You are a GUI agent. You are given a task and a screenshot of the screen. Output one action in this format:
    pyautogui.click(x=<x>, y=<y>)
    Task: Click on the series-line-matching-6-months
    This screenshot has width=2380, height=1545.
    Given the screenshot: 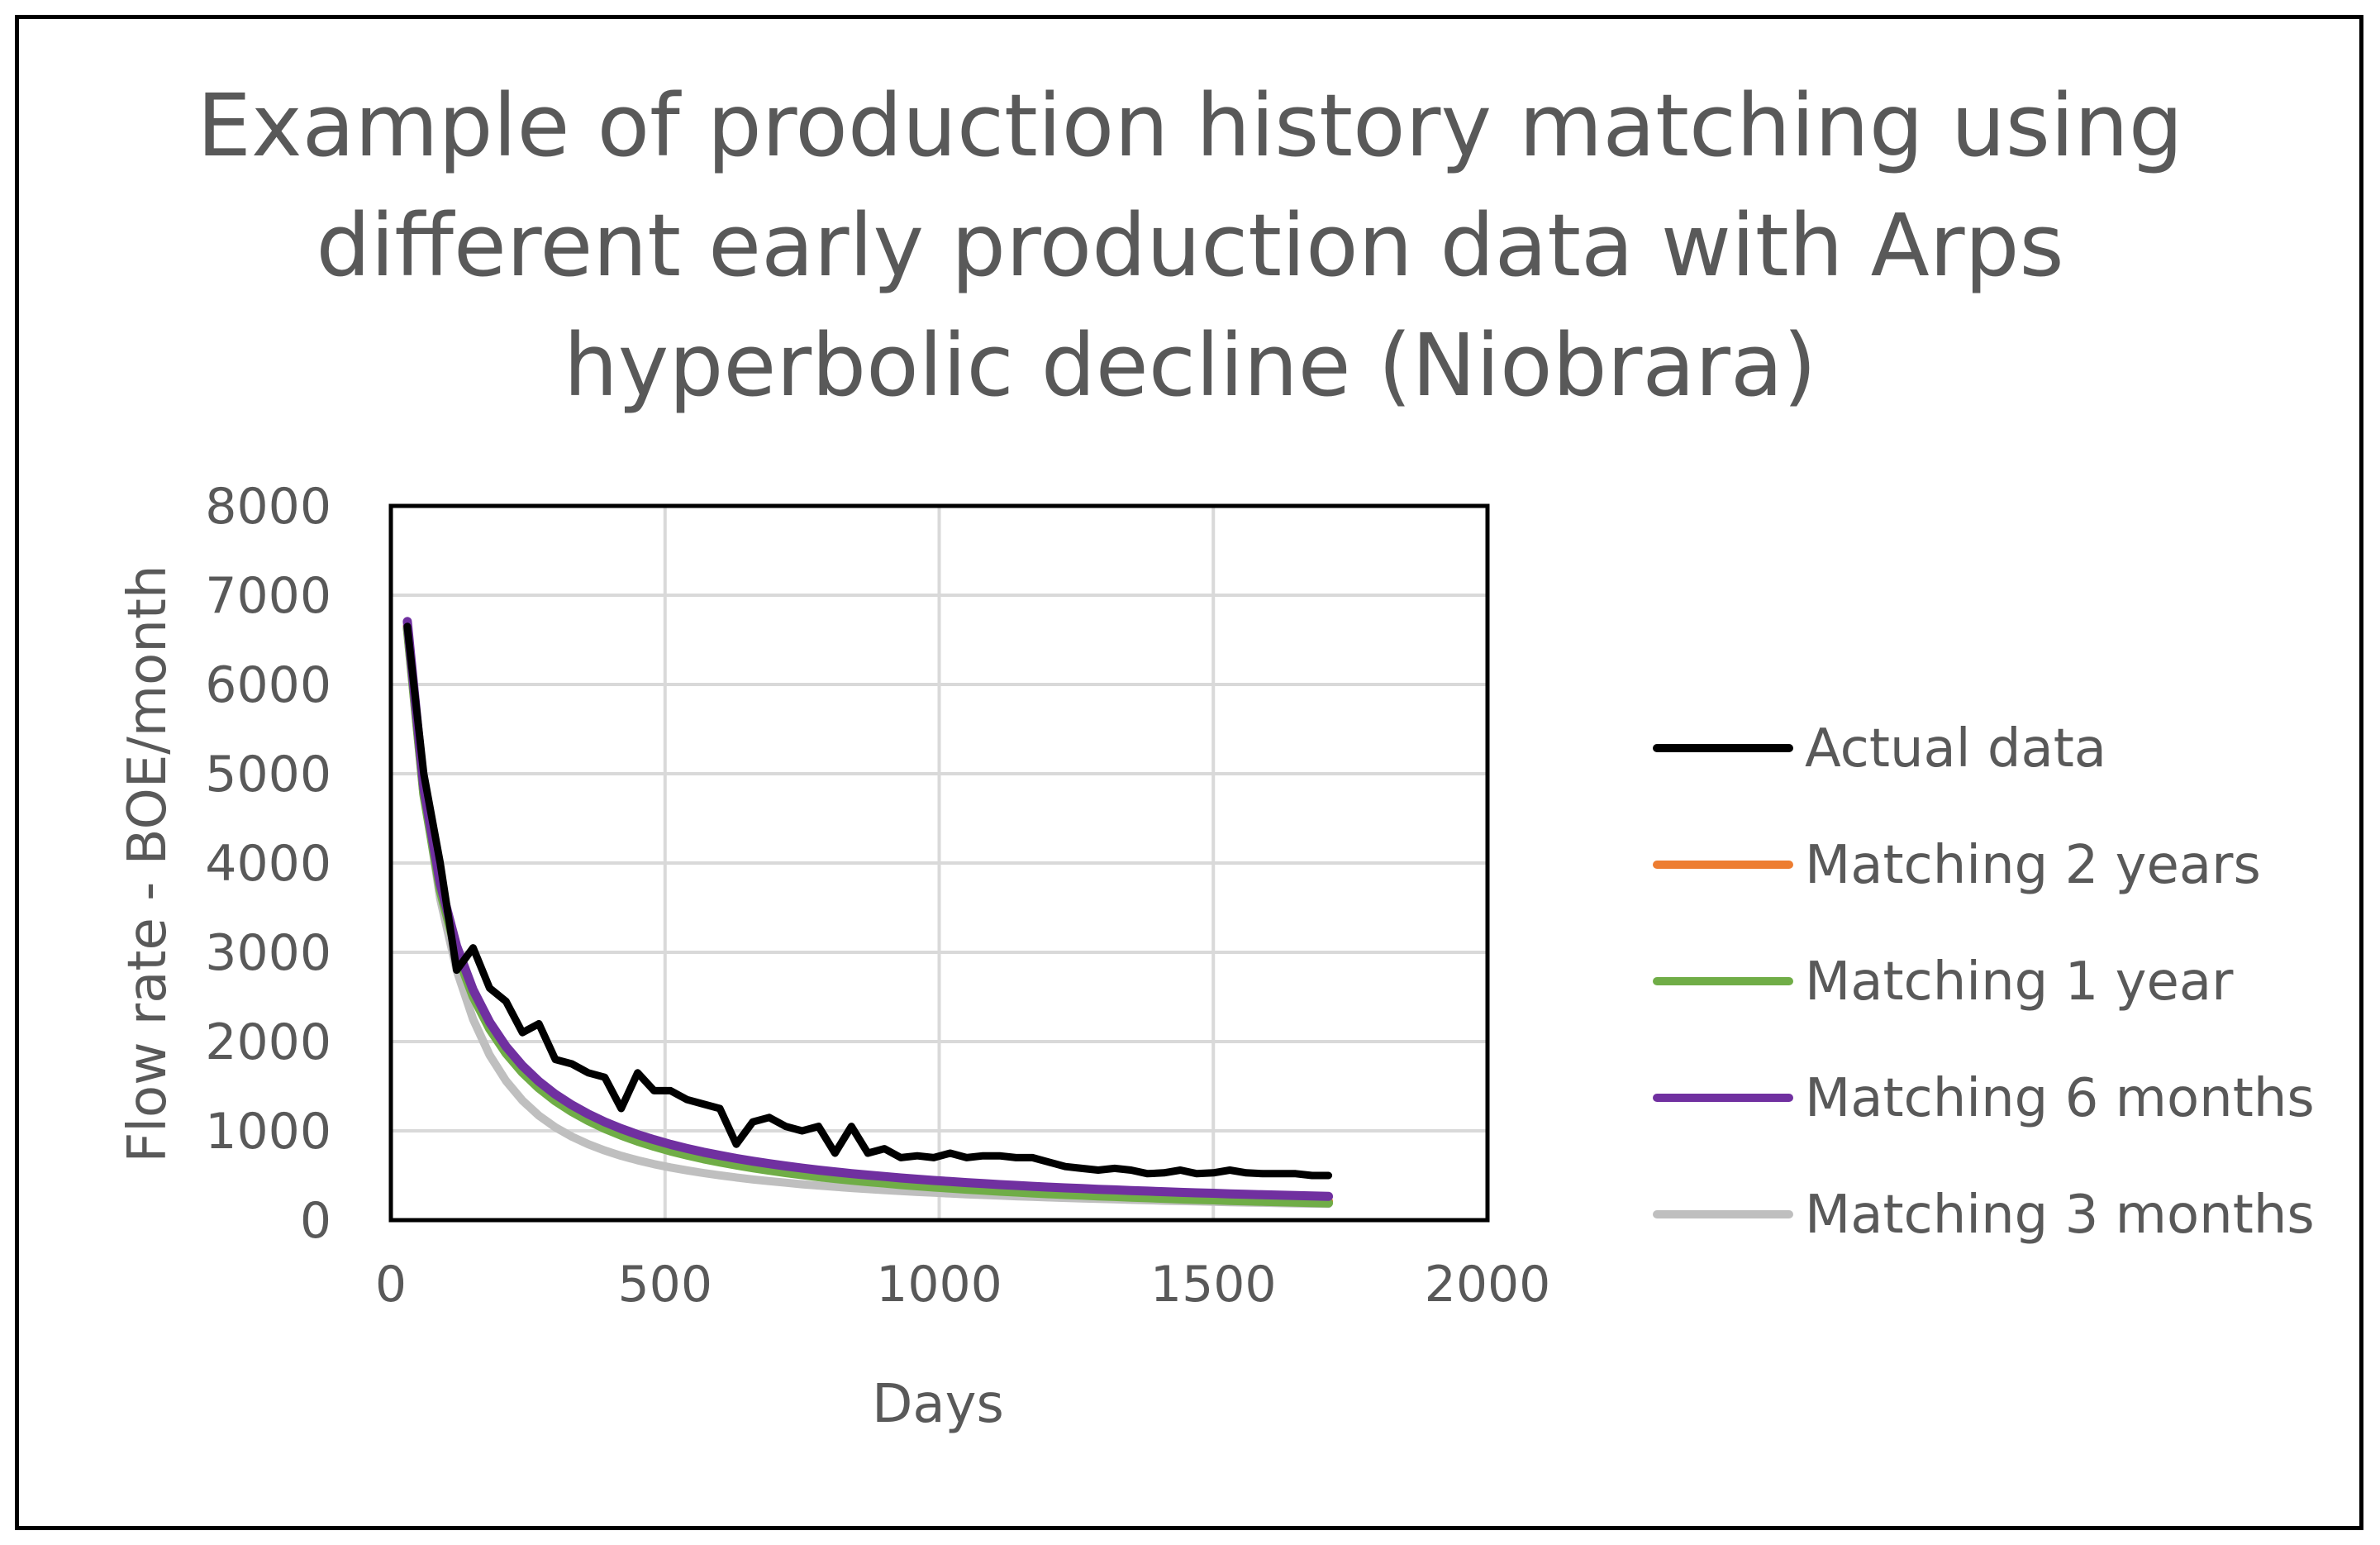 What is the action you would take?
    pyautogui.click(x=868, y=909)
    